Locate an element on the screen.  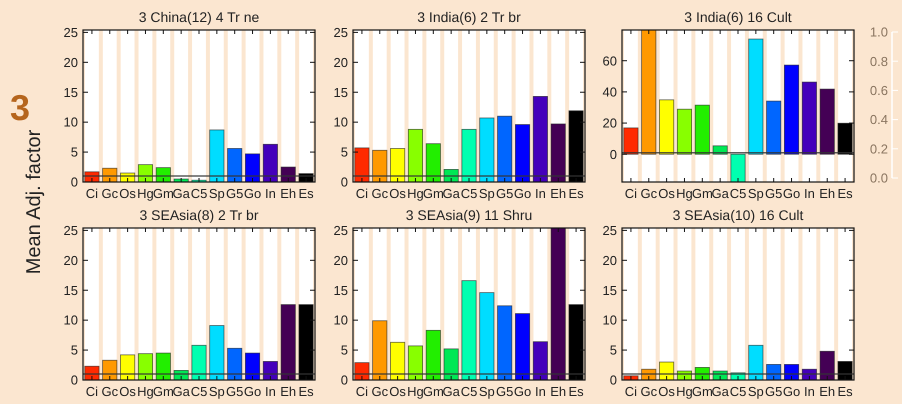
chart-title: 3 China(12) 4 Tr ne is located at coordinates (199, 17).